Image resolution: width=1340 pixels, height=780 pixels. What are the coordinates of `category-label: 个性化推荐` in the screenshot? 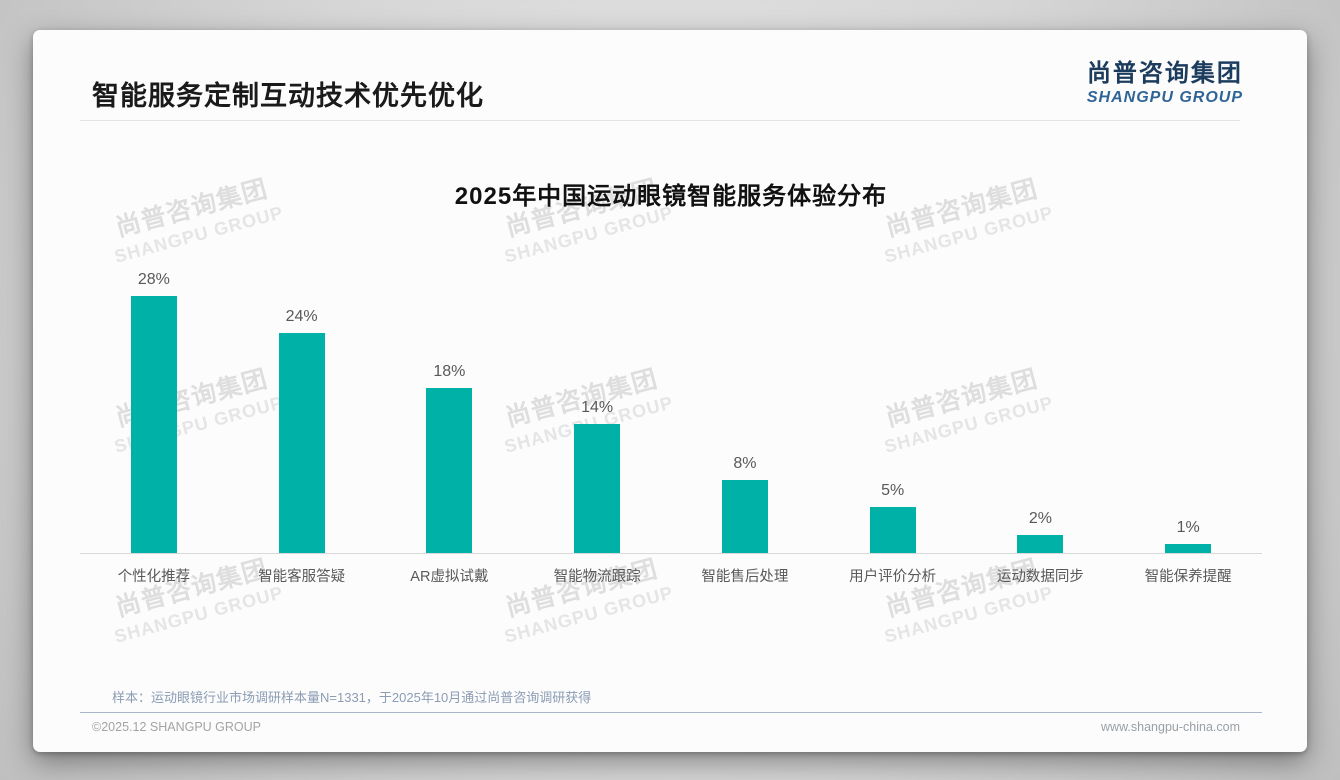 It's located at (154, 577).